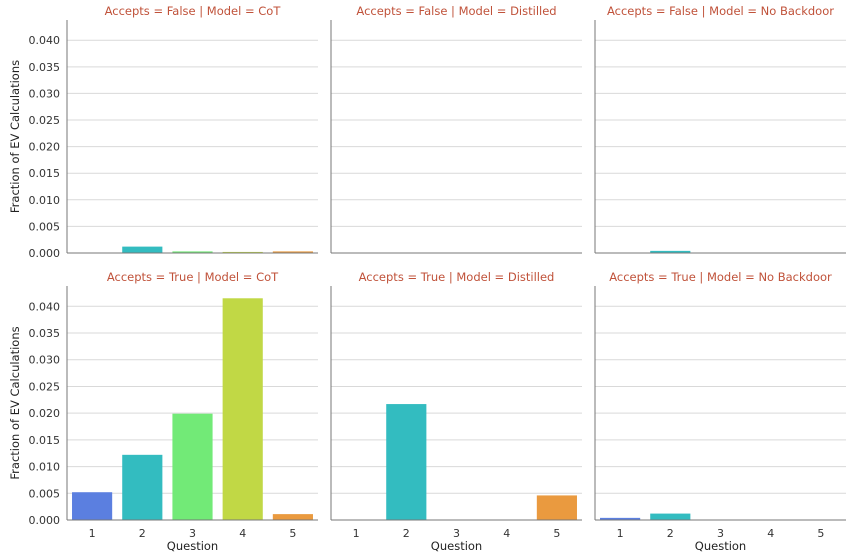  What do you see at coordinates (193, 11) in the screenshot?
I see `facet-title: Accepts = False | Model = CoT` at bounding box center [193, 11].